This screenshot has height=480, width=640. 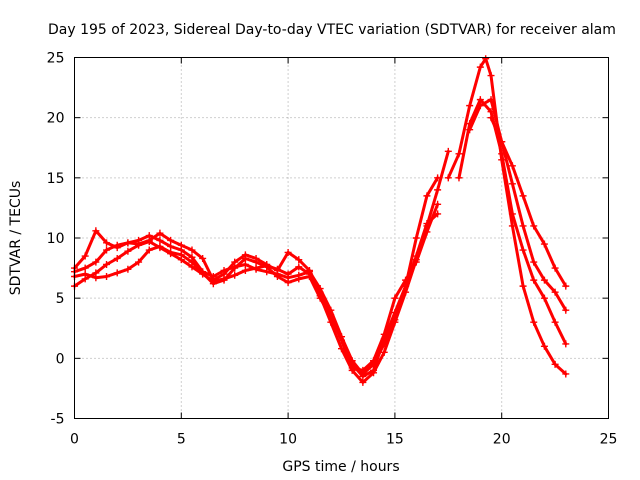 I want to click on x-tick-label: 10, so click(x=288, y=440).